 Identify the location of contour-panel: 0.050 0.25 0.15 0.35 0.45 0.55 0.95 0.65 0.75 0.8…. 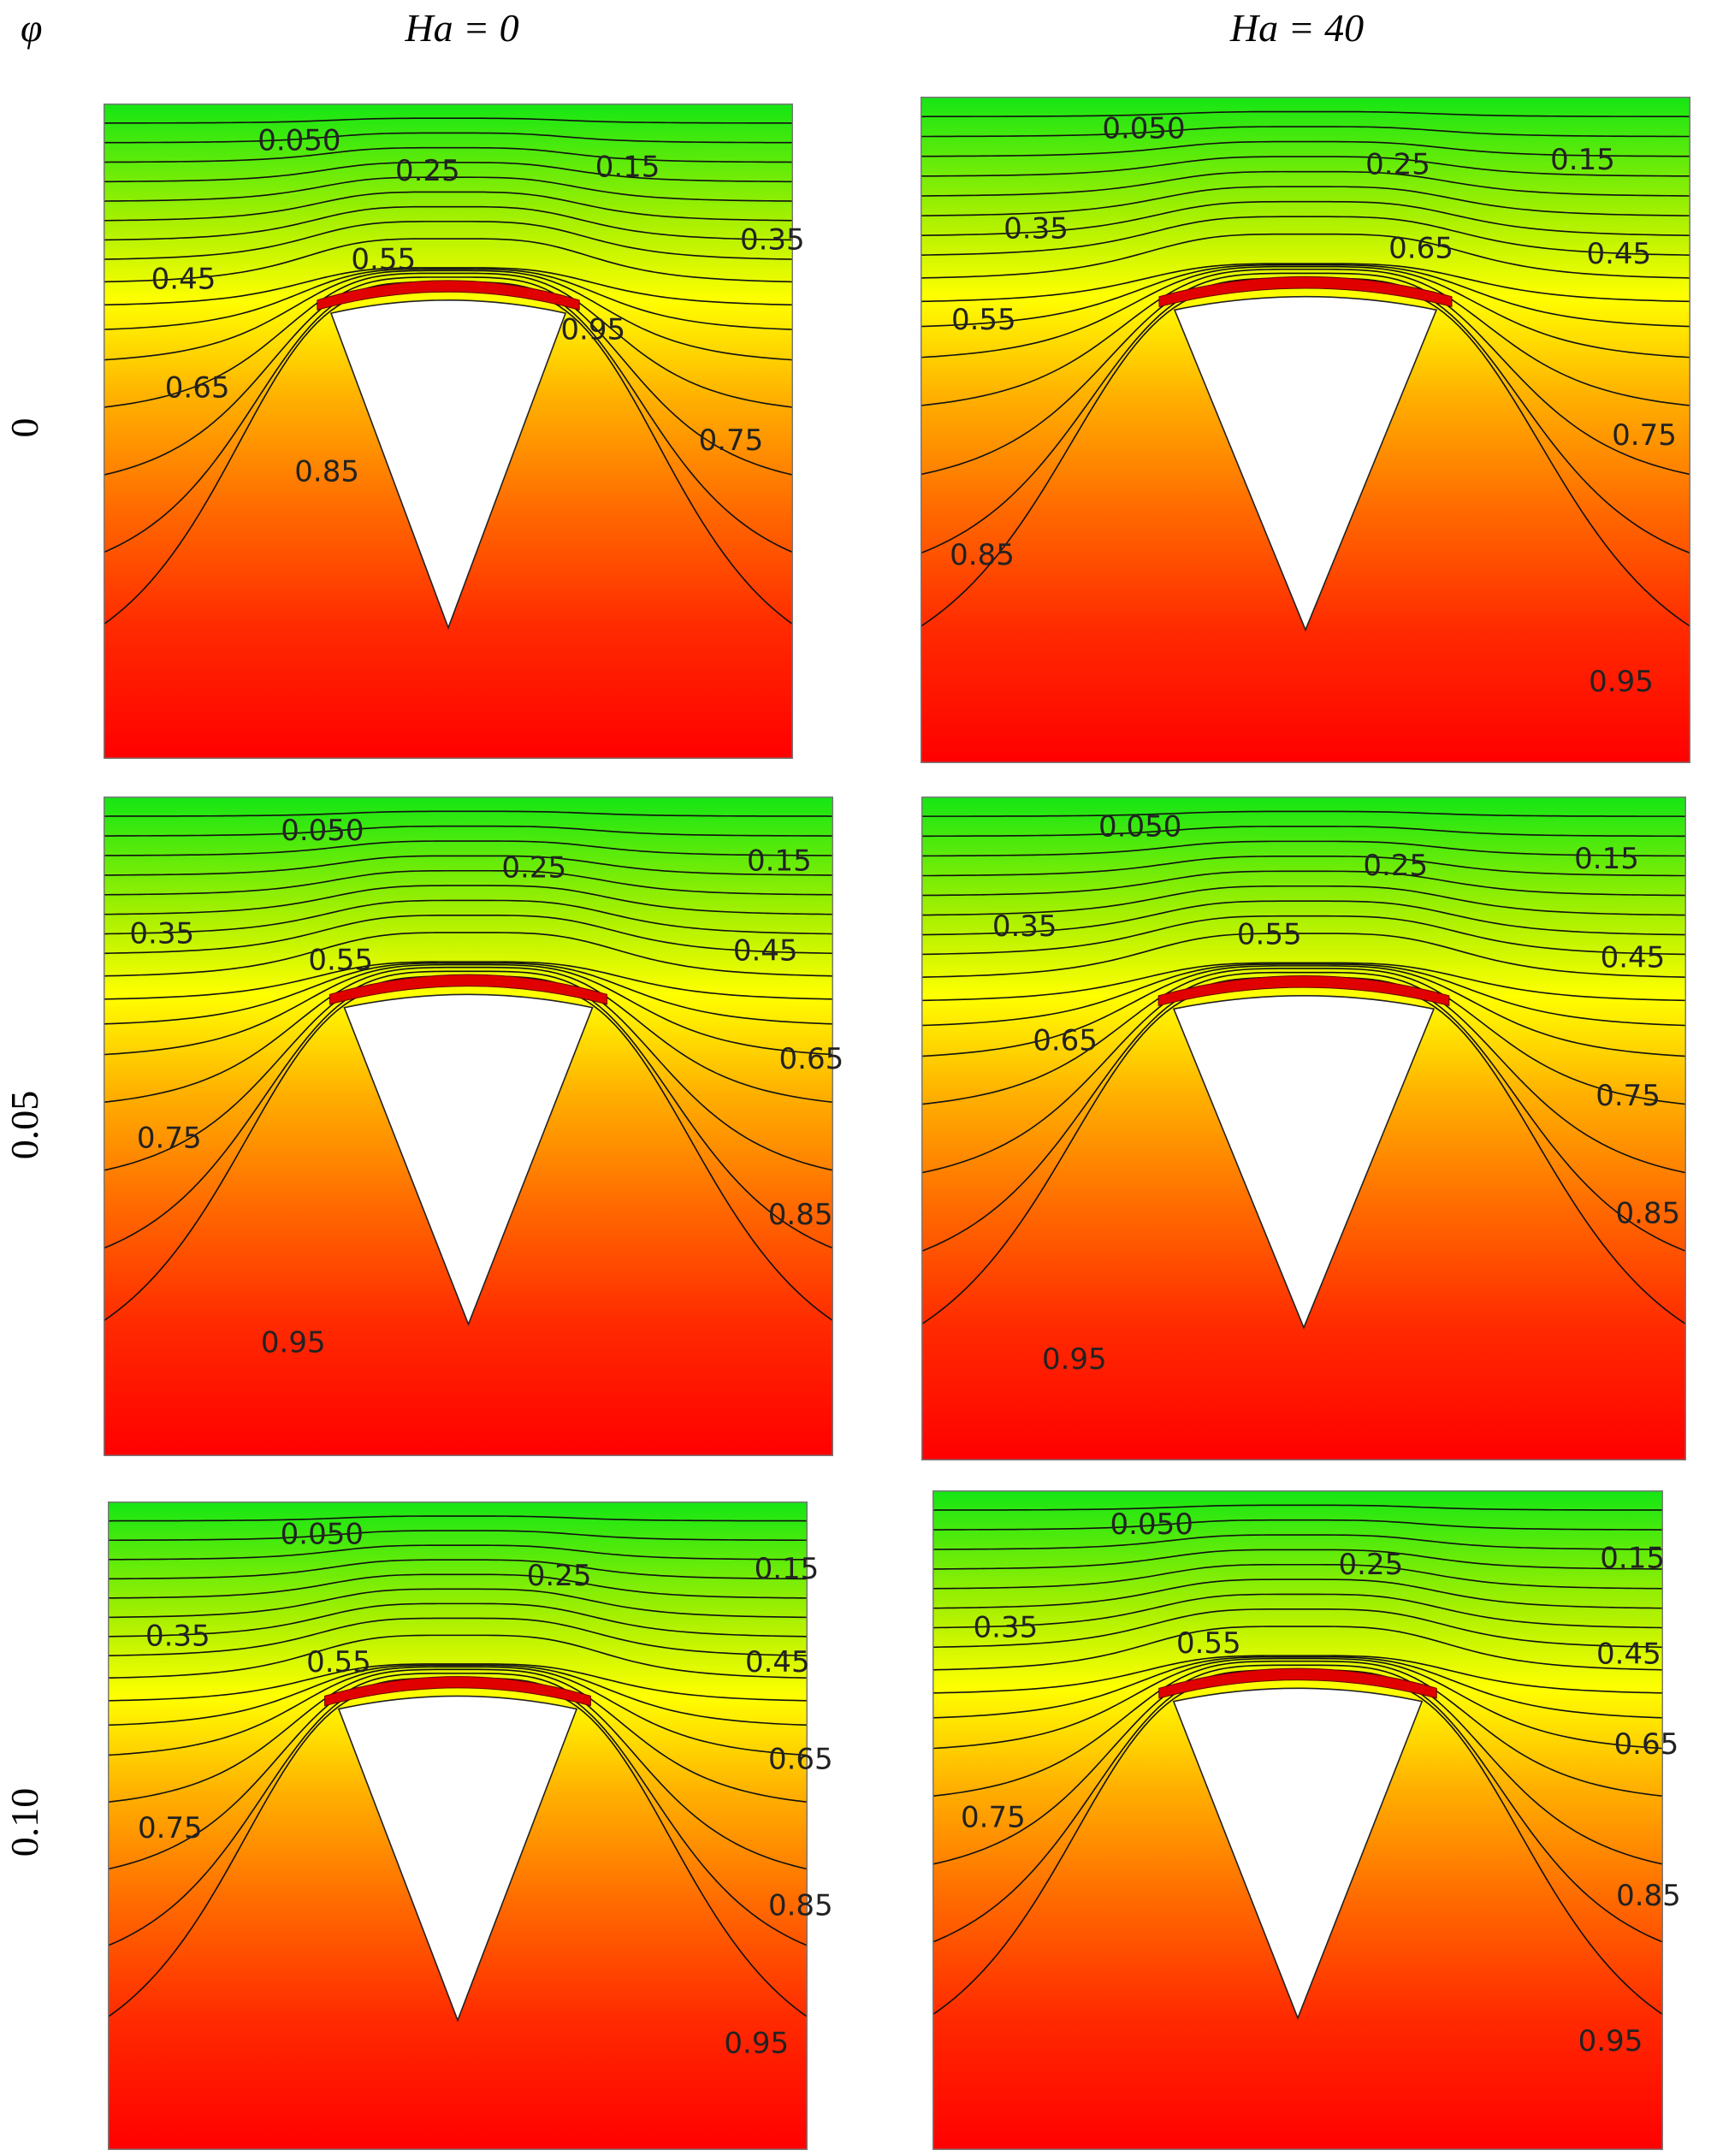
(454, 431).